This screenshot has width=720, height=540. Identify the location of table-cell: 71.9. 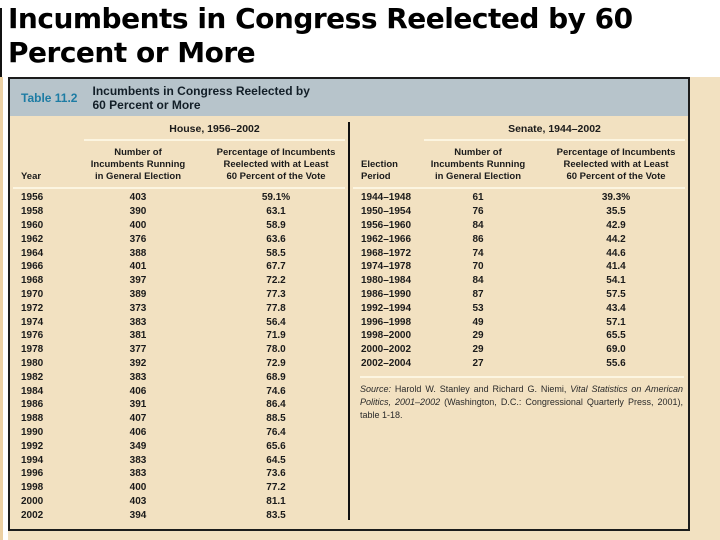
(276, 336).